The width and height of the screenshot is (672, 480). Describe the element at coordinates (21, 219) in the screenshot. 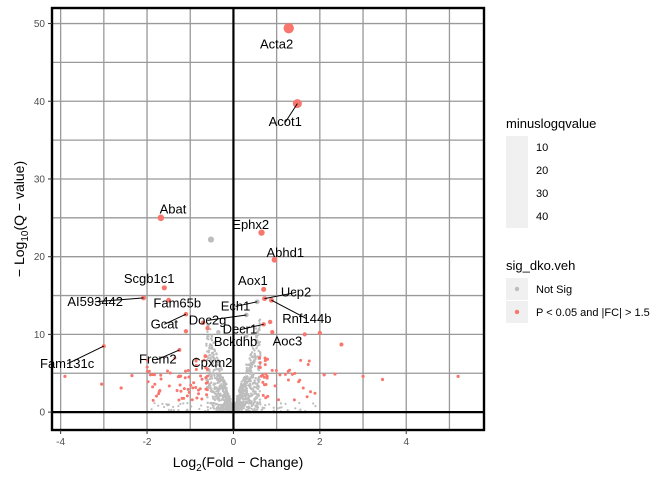

I see `y-axis-title: − Log10(Q − value)` at that location.